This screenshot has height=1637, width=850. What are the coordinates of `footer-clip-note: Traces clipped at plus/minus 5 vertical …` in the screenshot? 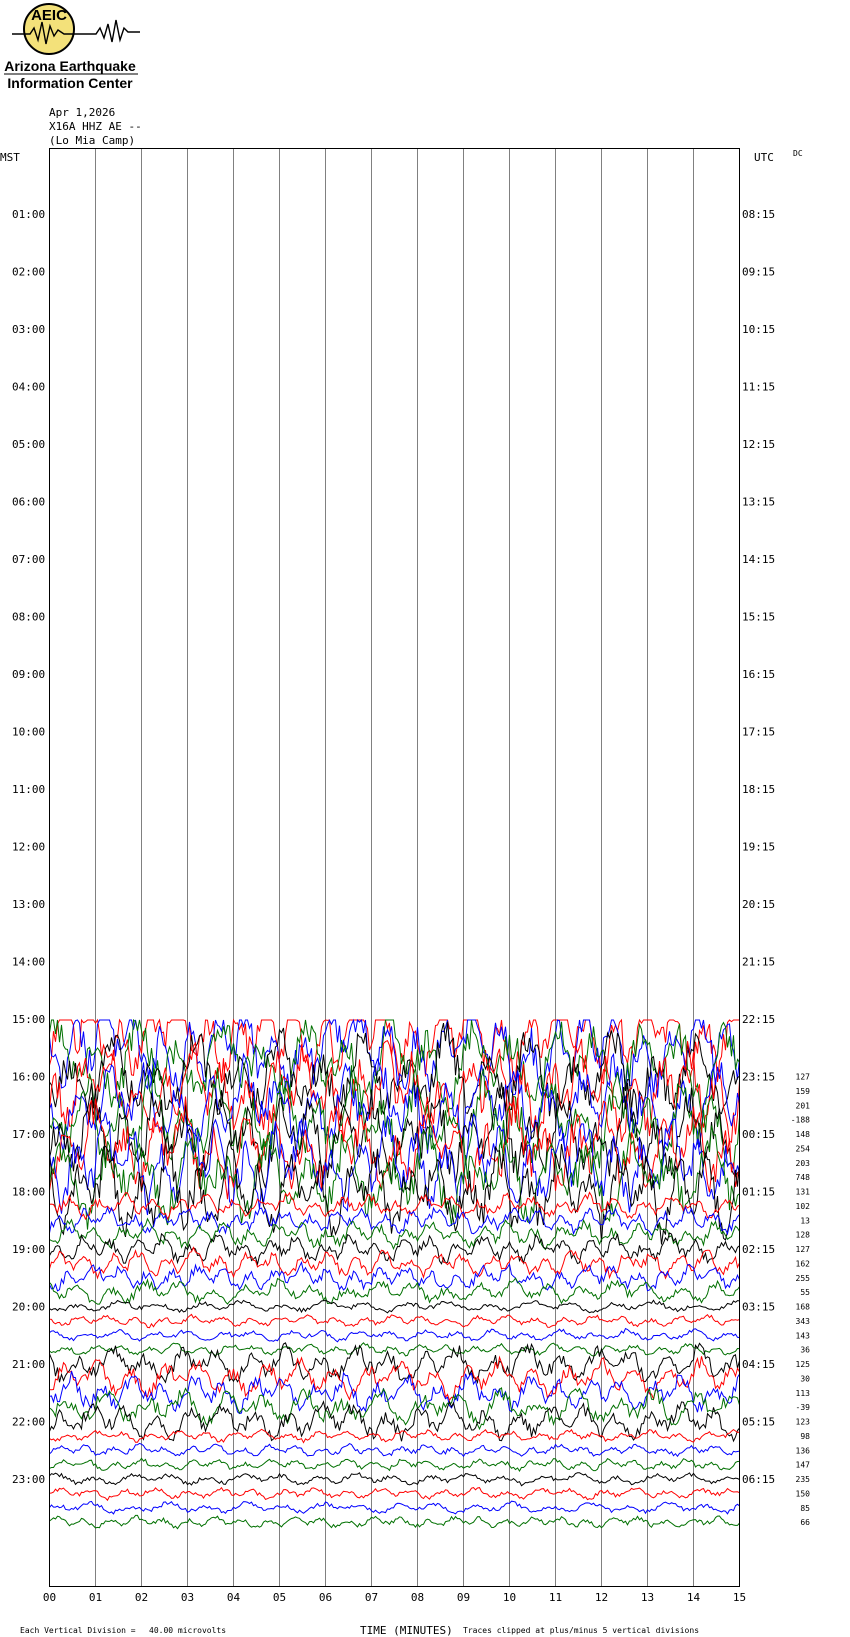 It's located at (581, 1630).